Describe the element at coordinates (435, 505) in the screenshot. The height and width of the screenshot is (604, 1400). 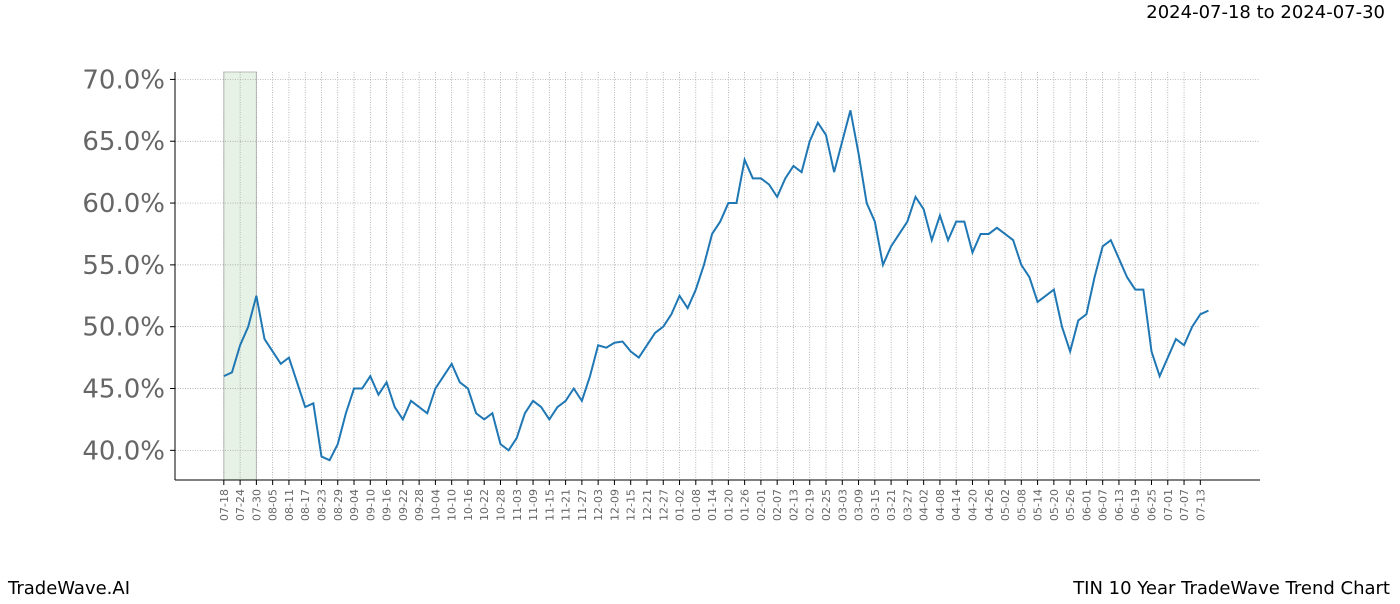
I see `x-tick-label: 10-04` at that location.